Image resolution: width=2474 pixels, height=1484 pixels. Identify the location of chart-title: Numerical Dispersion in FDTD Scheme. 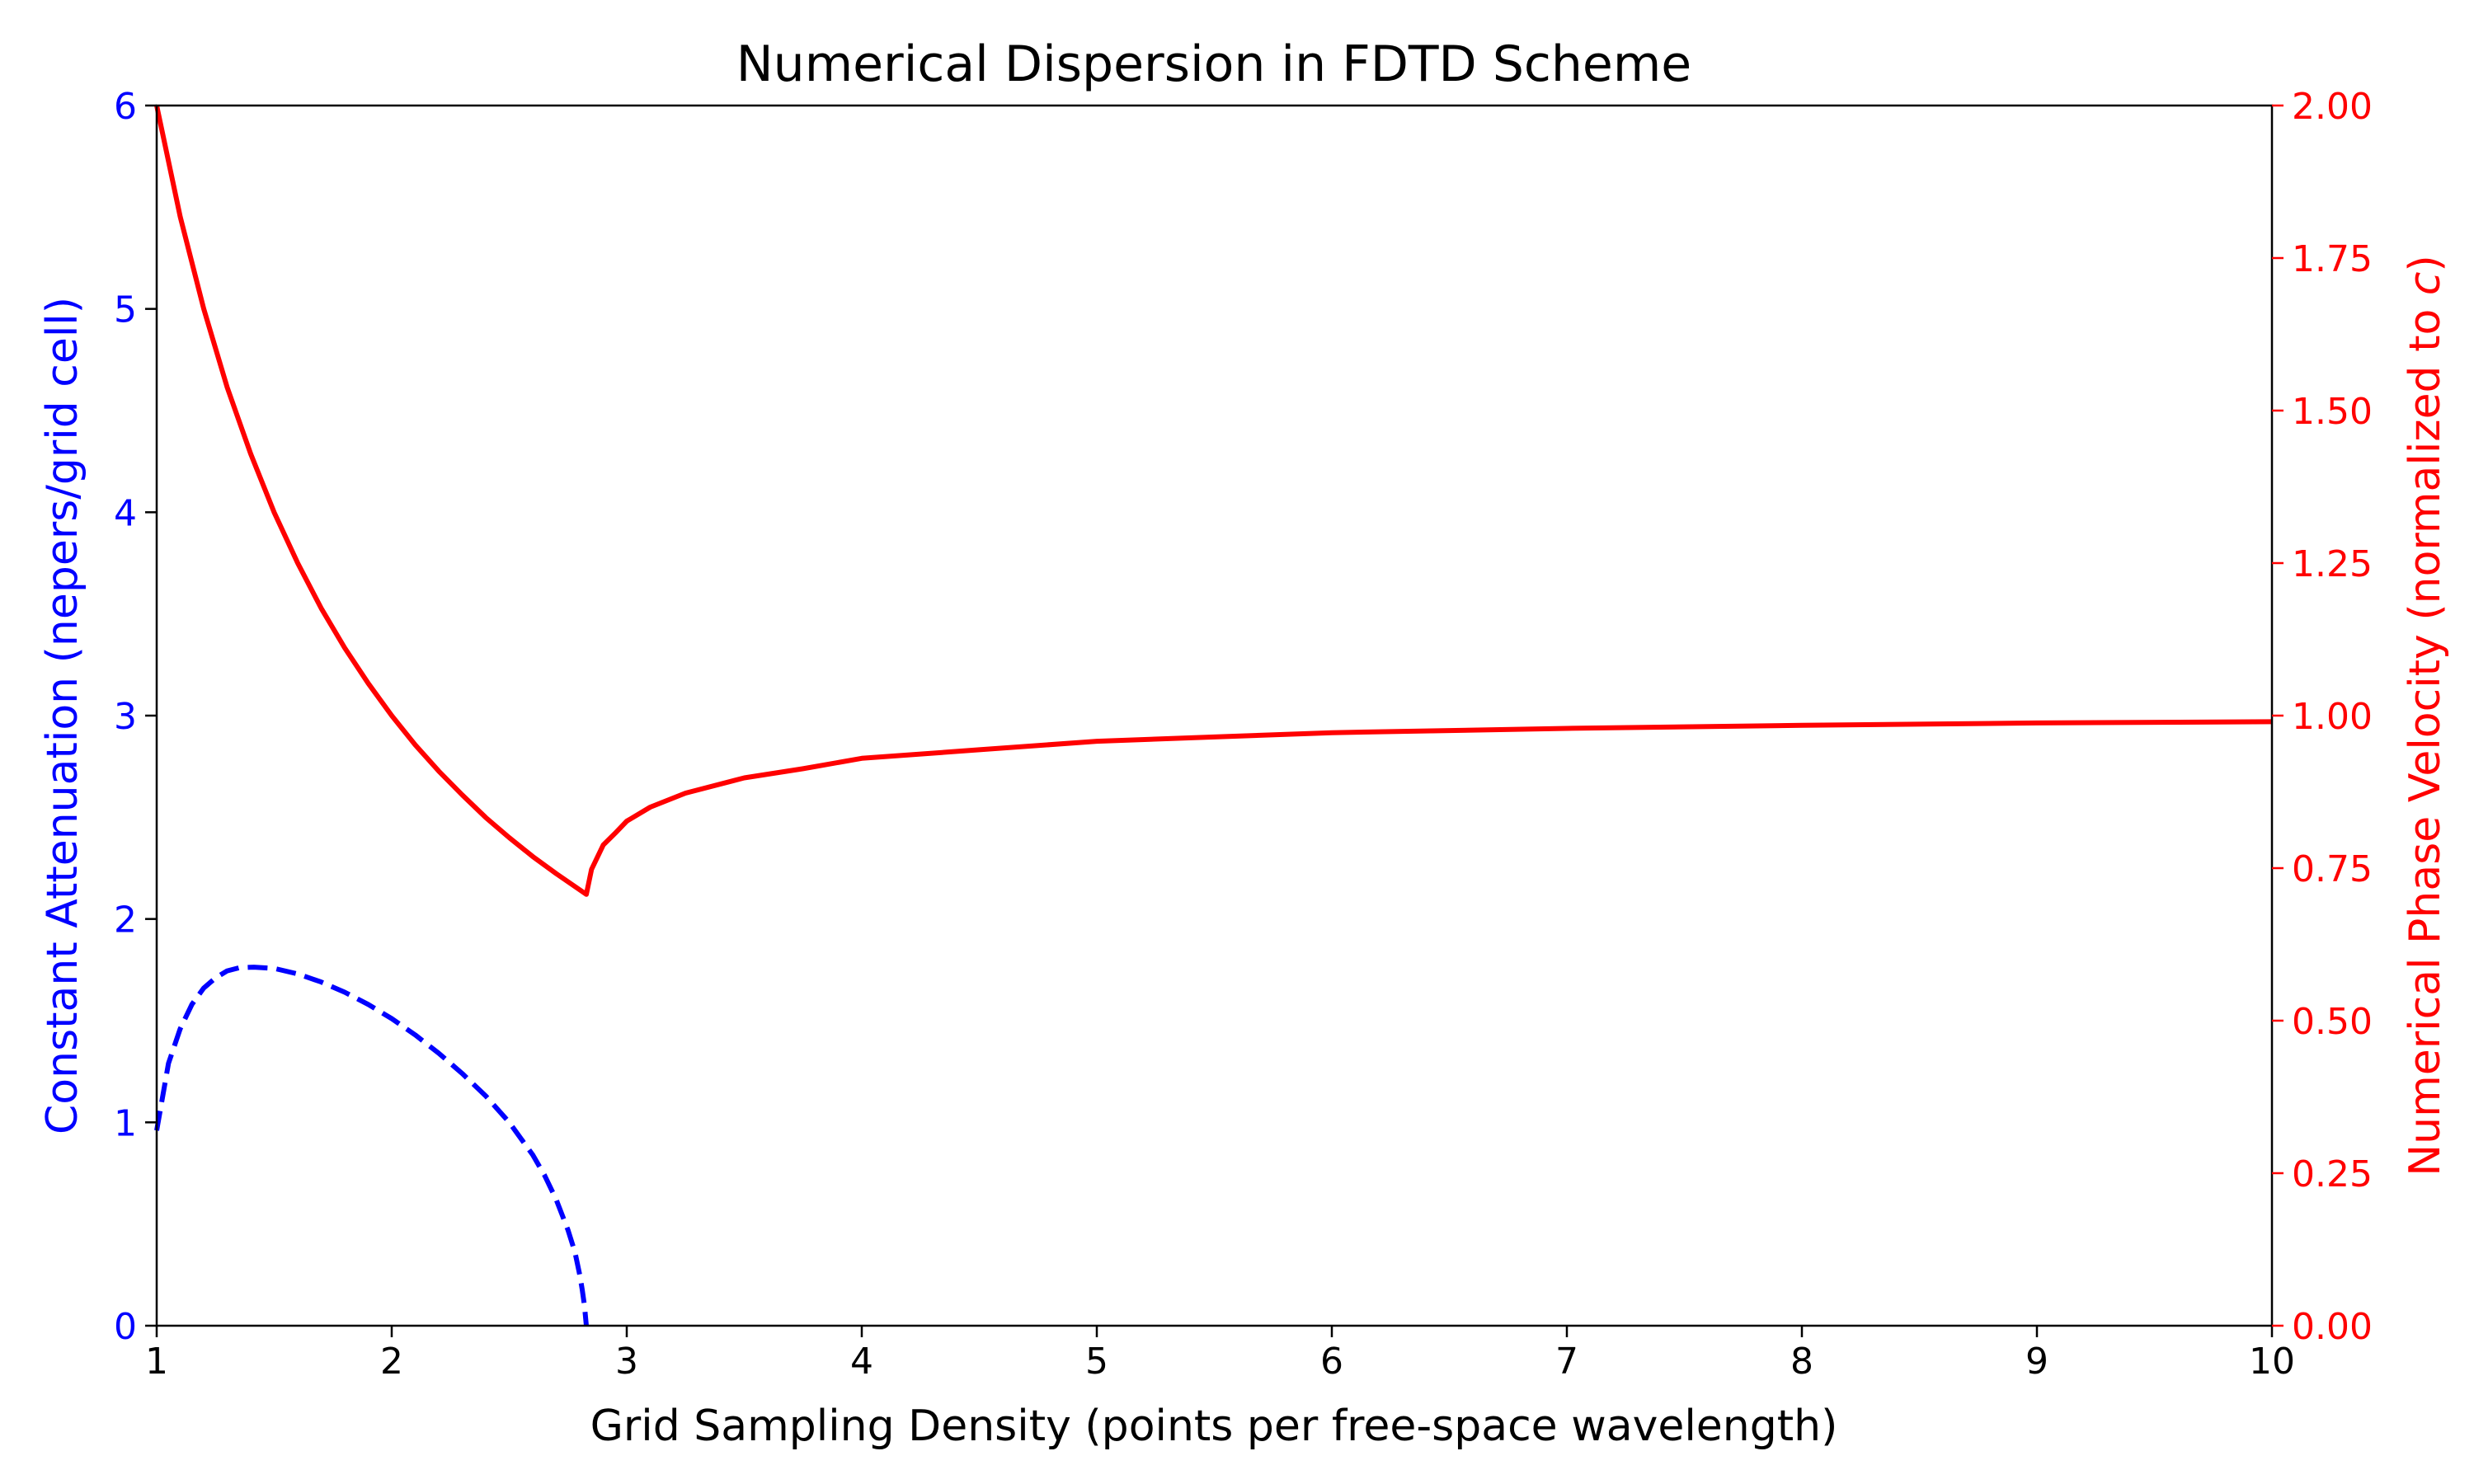
(1213, 64).